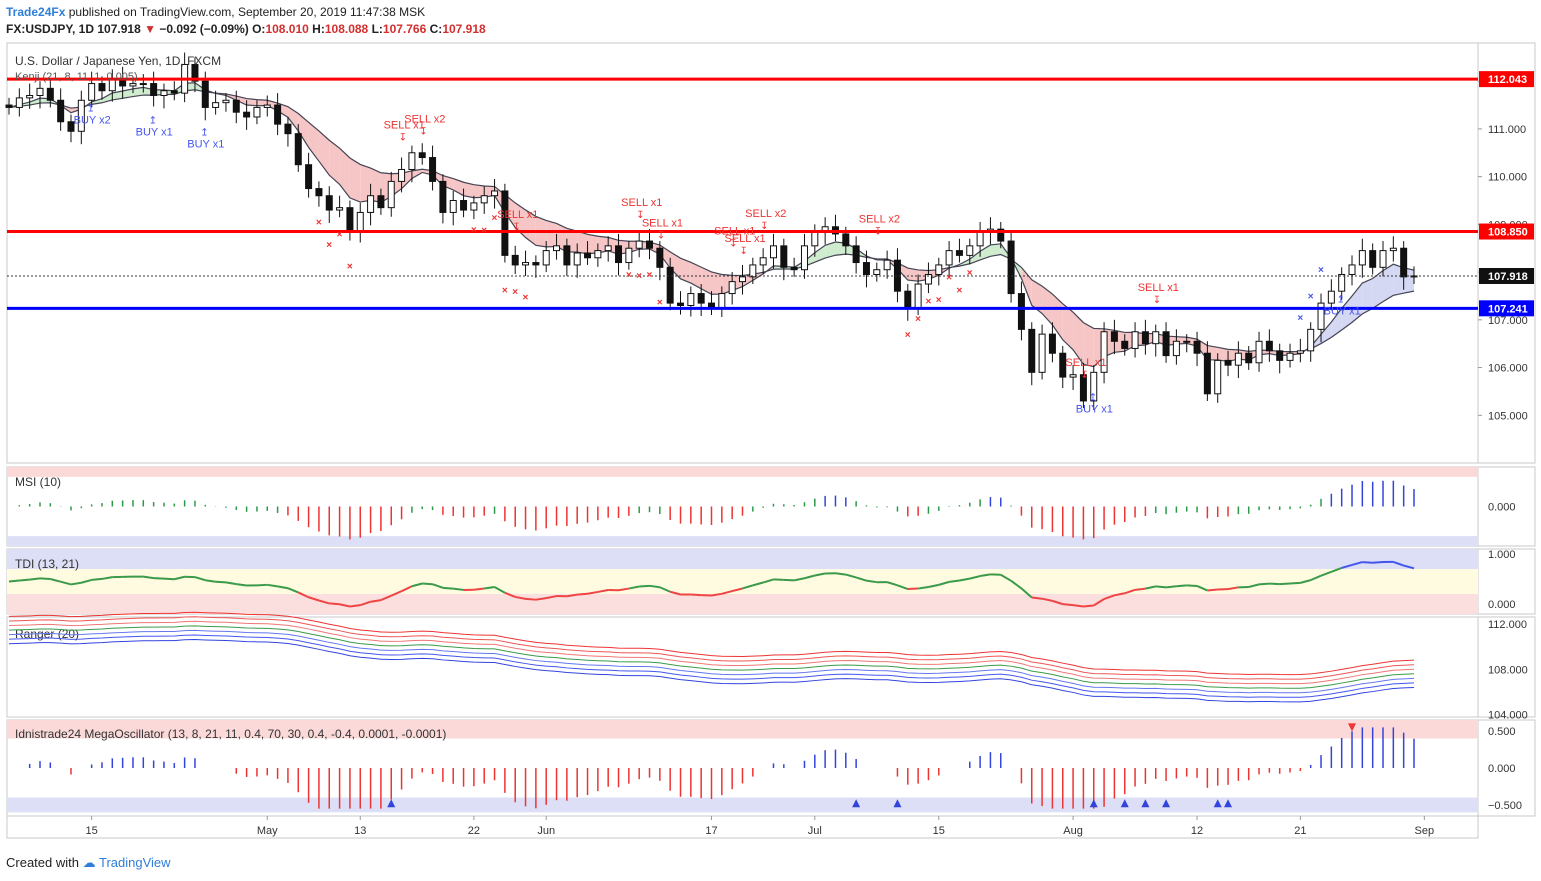 The height and width of the screenshot is (881, 1541). What do you see at coordinates (742, 472) in the screenshot?
I see `msi-upper-band` at bounding box center [742, 472].